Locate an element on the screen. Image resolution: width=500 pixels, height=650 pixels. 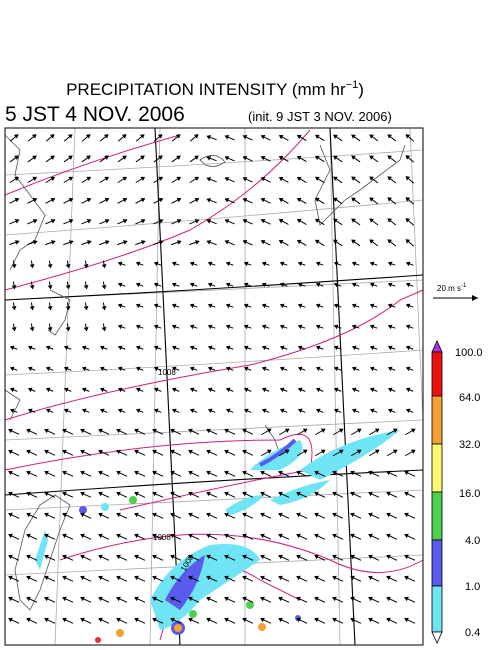
isobar is located at coordinates (158, 472).